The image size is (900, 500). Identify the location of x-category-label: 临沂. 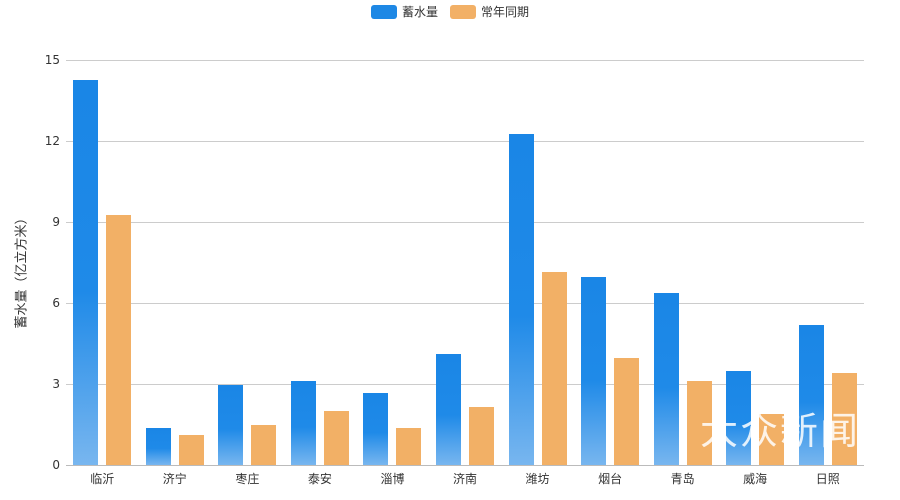
(102, 479).